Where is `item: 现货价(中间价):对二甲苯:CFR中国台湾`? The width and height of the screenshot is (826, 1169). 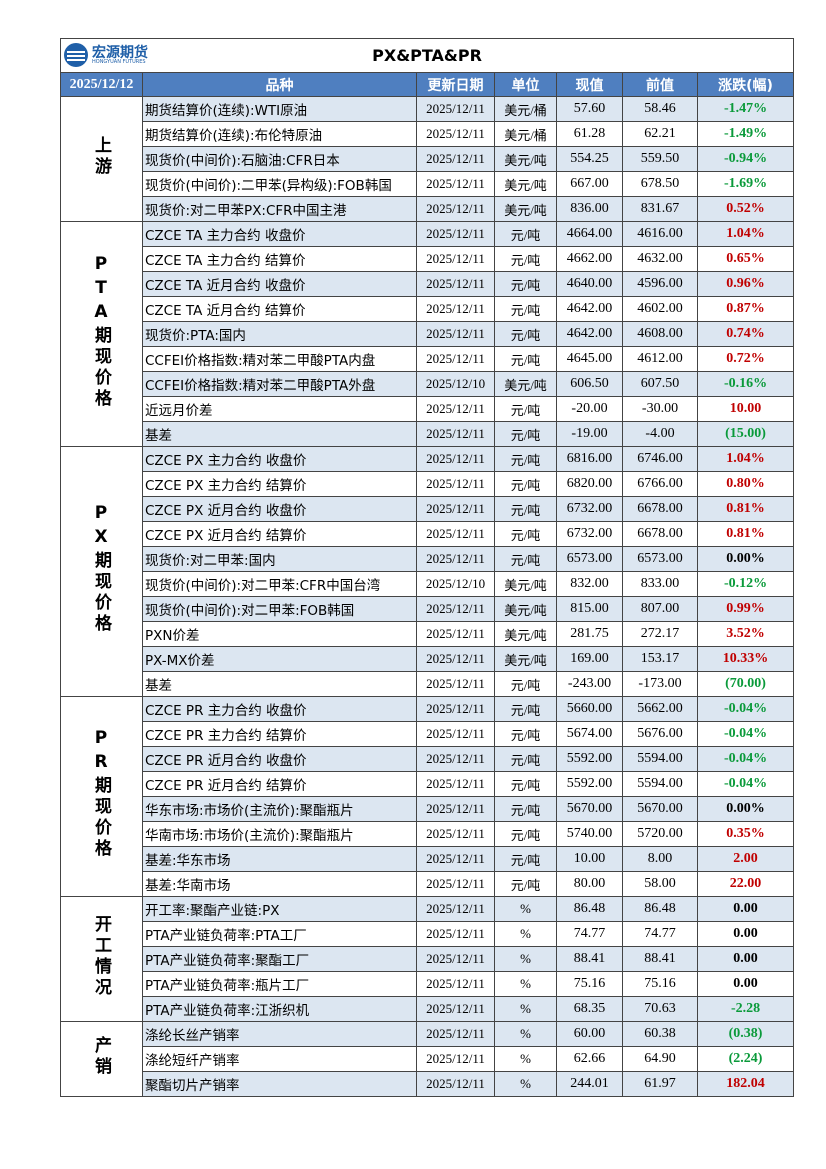
item: 现货价(中间价):对二甲苯:CFR中国台湾 is located at coordinates (279, 584).